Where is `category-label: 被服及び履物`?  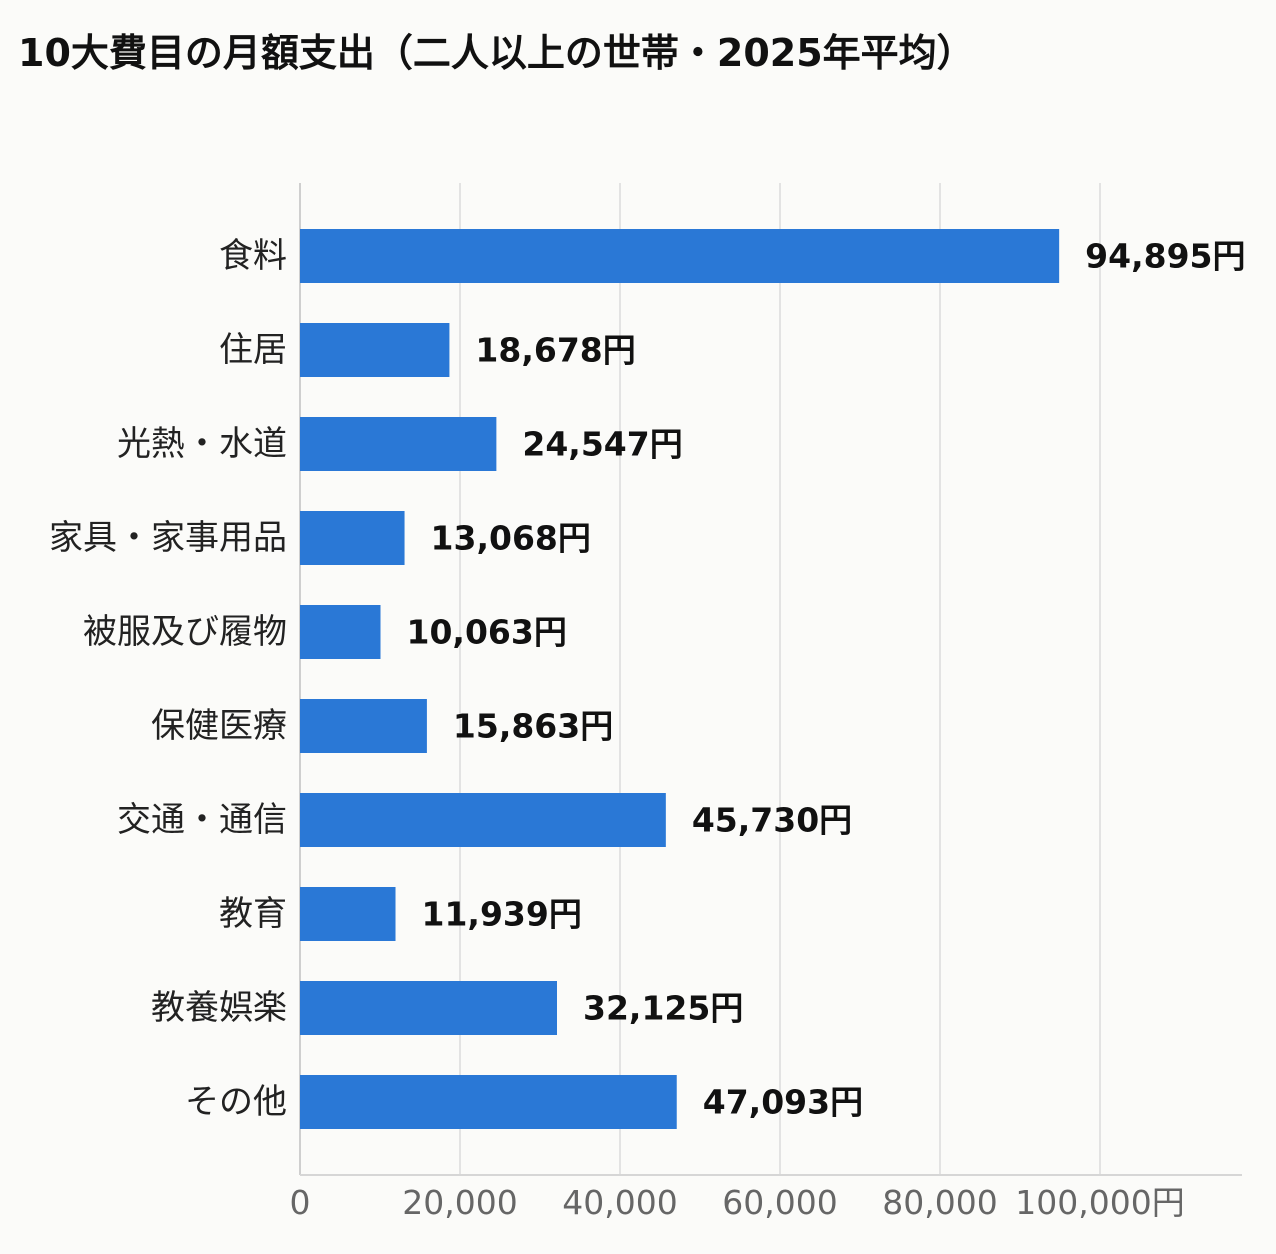
category-label: 被服及び履物 is located at coordinates (185, 632).